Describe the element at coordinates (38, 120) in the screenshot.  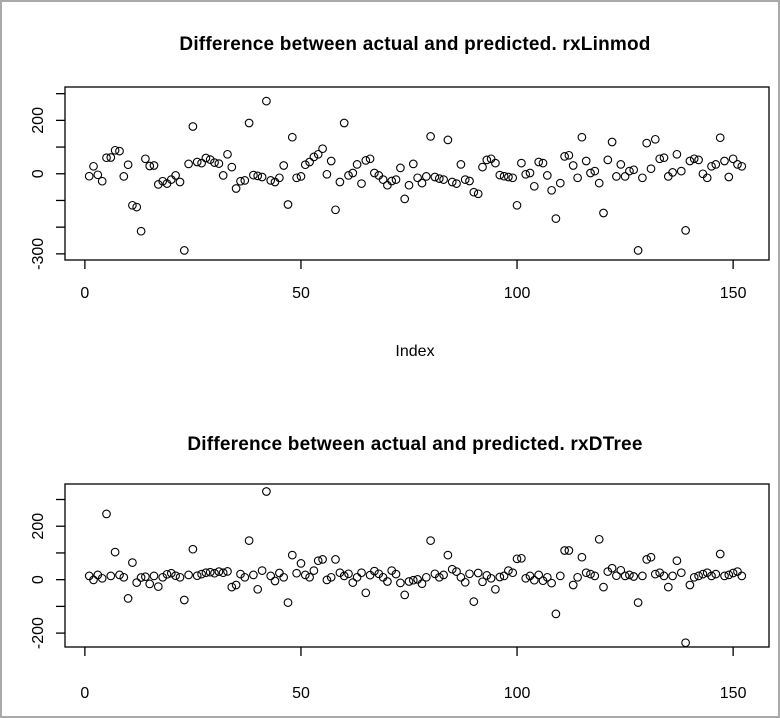
I see `y-tick-label: 200` at that location.